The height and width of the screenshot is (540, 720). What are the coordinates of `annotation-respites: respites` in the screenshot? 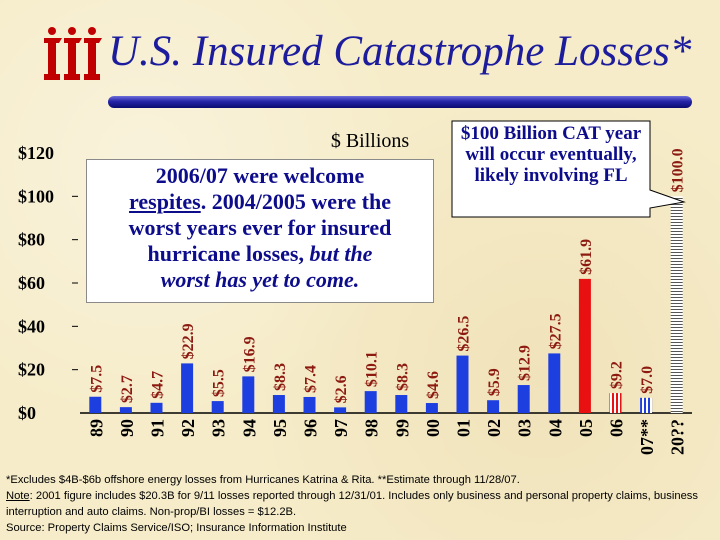 It's located at (165, 201).